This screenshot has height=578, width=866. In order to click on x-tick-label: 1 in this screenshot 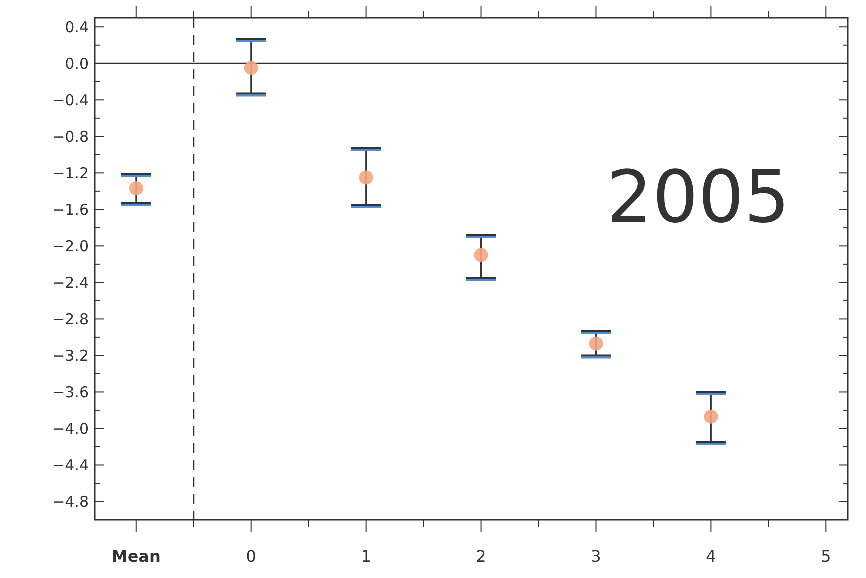, I will do `click(366, 556)`.